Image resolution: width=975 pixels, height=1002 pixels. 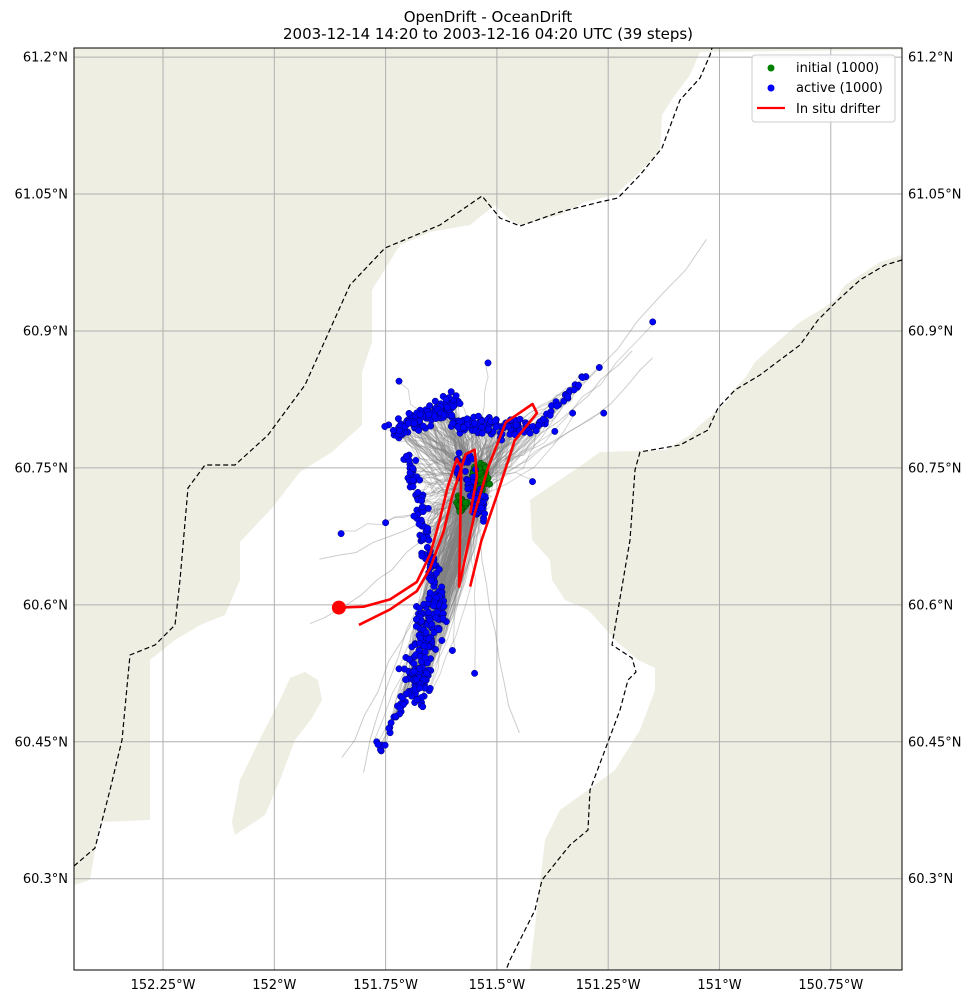 I want to click on y-tick-label-right: 60.45°N, so click(x=934, y=742).